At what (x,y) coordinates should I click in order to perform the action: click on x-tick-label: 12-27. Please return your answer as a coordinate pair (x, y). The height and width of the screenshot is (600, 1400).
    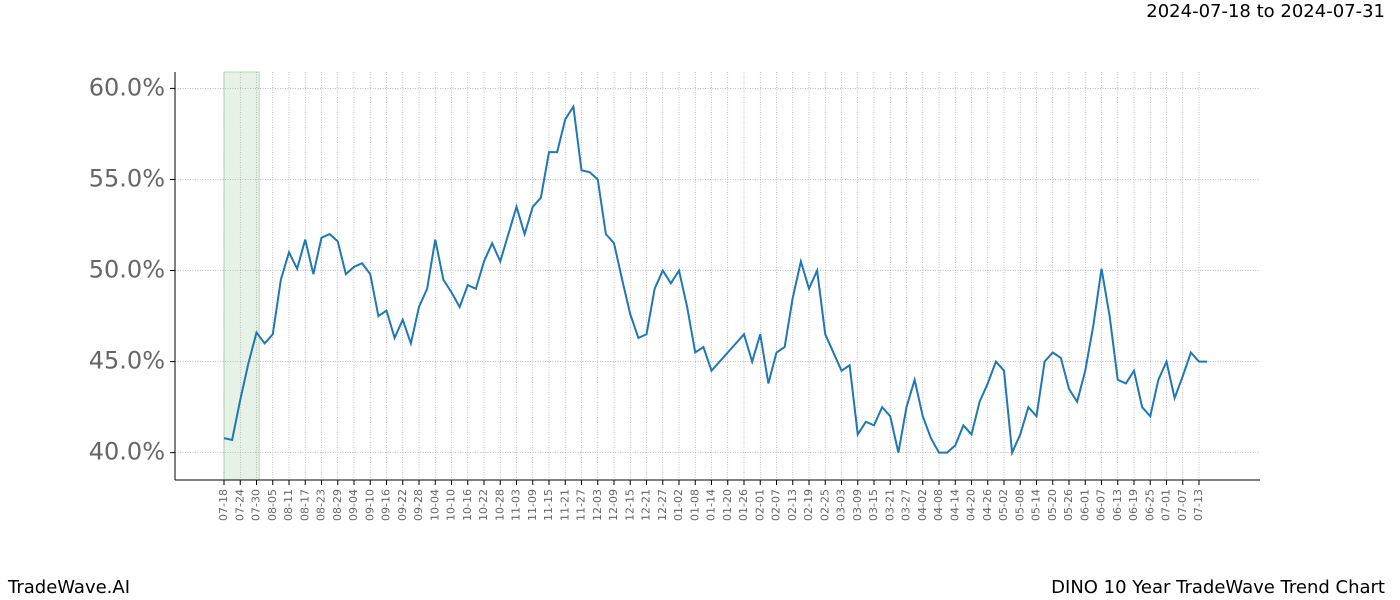
    Looking at the image, I should click on (662, 505).